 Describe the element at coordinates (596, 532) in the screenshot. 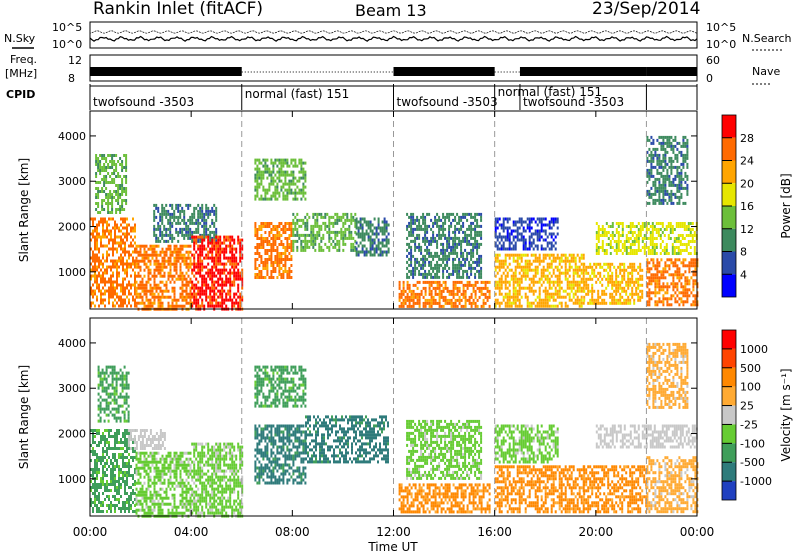

I see `x-tick-label: 20:00` at that location.